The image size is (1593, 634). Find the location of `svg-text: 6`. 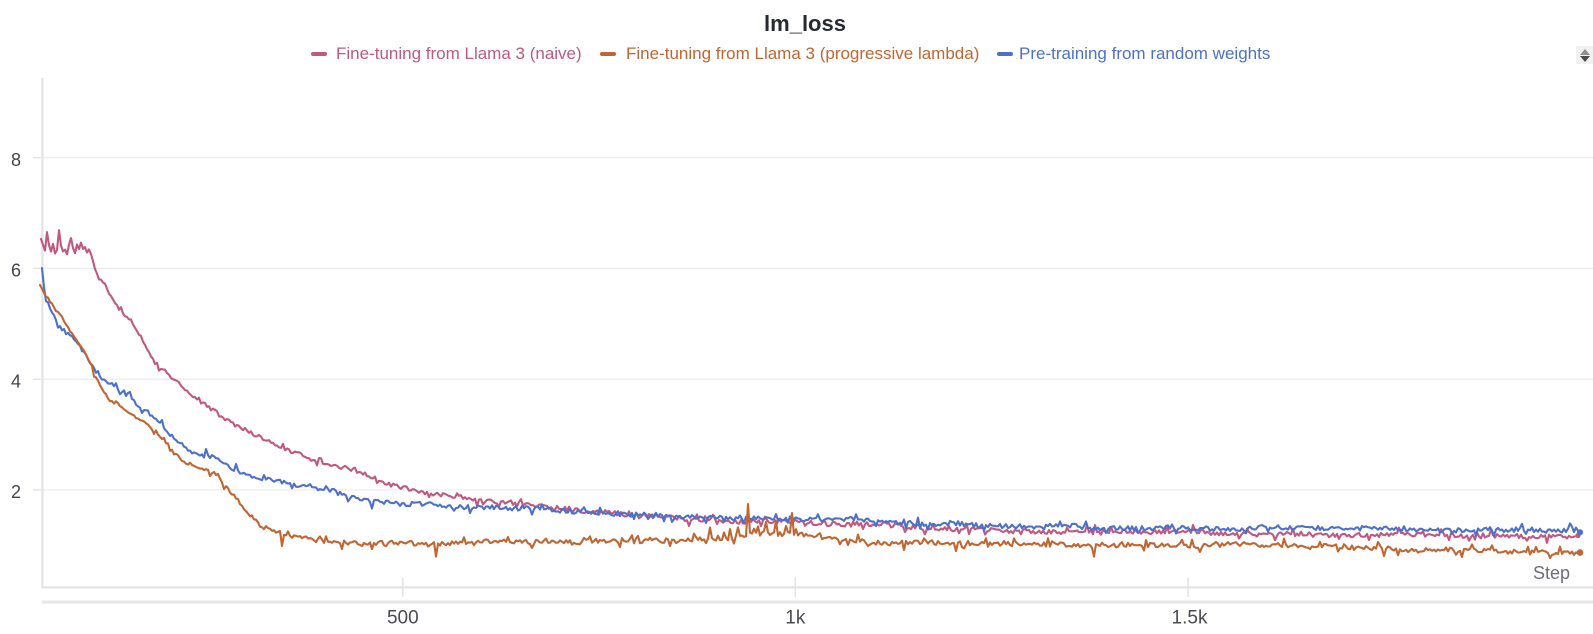

svg-text: 6 is located at coordinates (16, 271).